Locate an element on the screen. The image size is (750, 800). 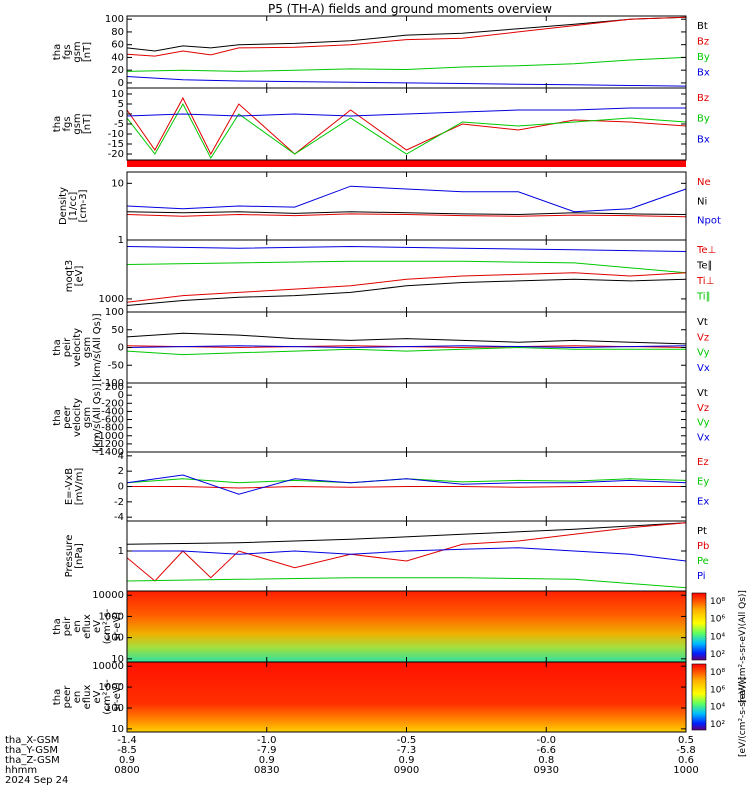
ytick-5-4: -600 is located at coordinates (112, 420).